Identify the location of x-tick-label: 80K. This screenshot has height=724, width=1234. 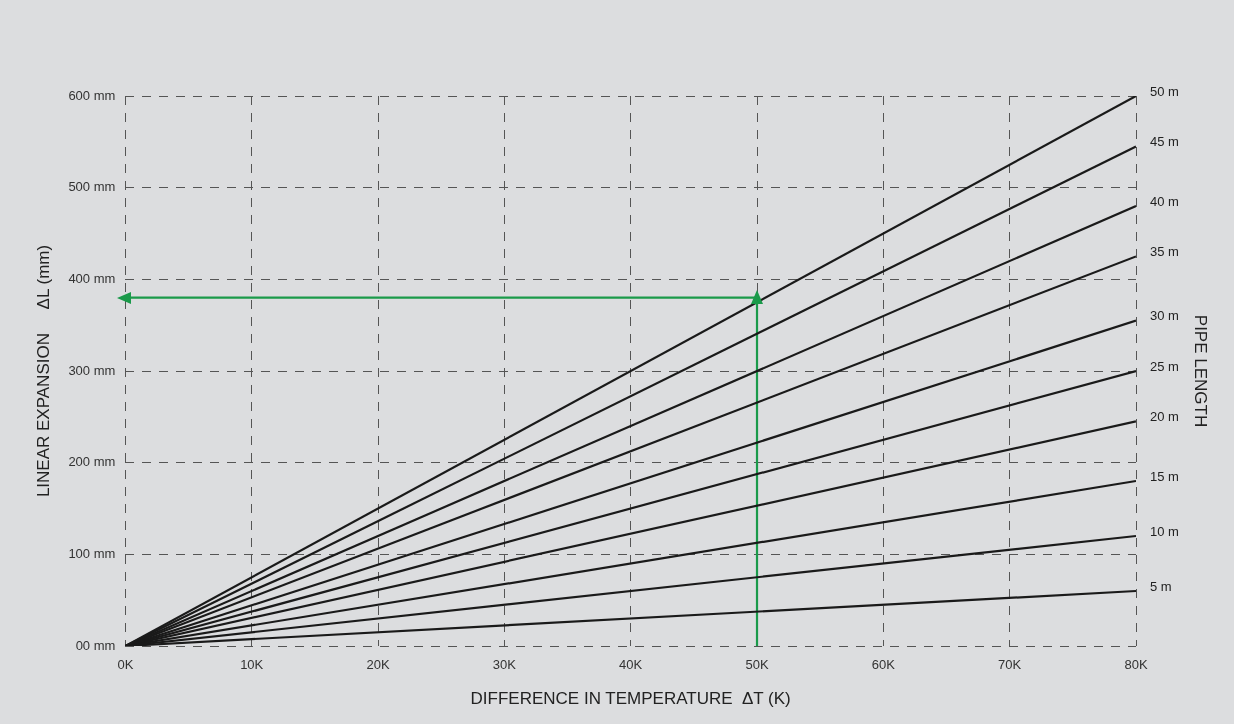
(1136, 665).